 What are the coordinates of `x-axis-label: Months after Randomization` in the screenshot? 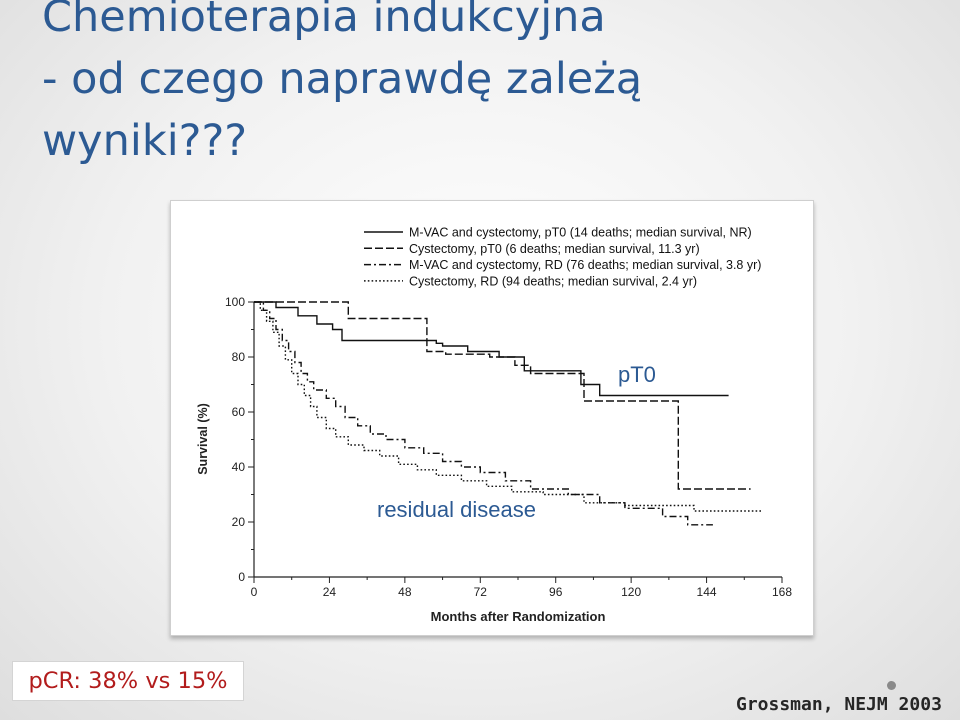 It's located at (518, 616).